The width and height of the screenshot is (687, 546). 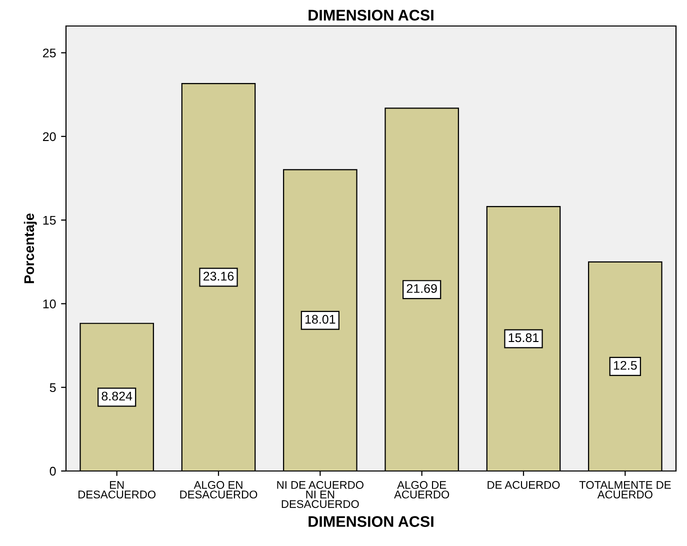 I want to click on y-tick-label: 5, so click(x=53, y=387).